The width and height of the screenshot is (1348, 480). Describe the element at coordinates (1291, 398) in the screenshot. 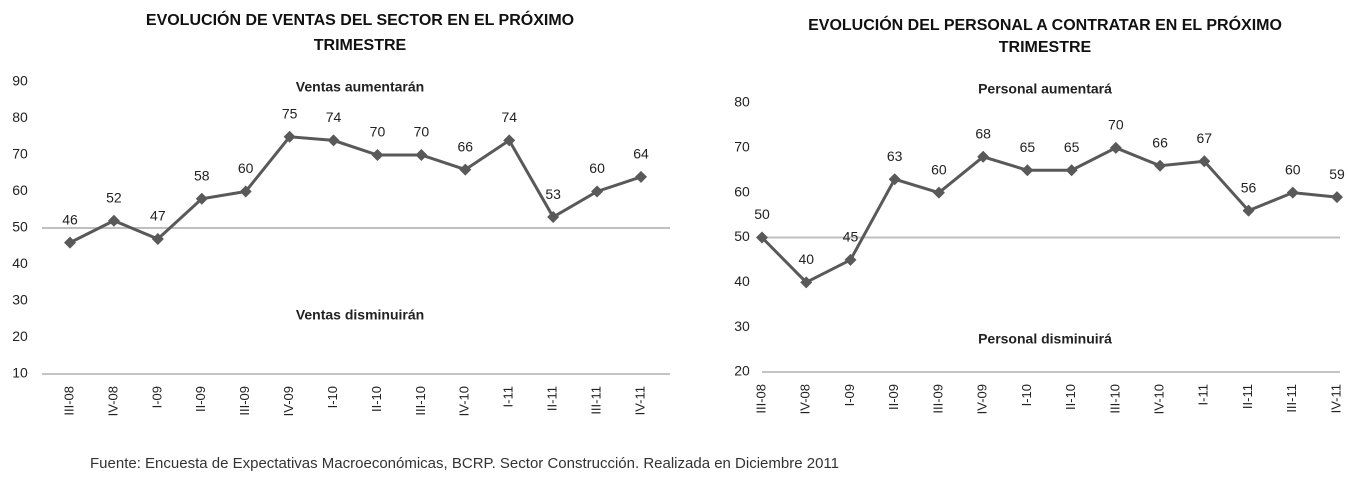

I see `x-tick-label: III-11` at that location.